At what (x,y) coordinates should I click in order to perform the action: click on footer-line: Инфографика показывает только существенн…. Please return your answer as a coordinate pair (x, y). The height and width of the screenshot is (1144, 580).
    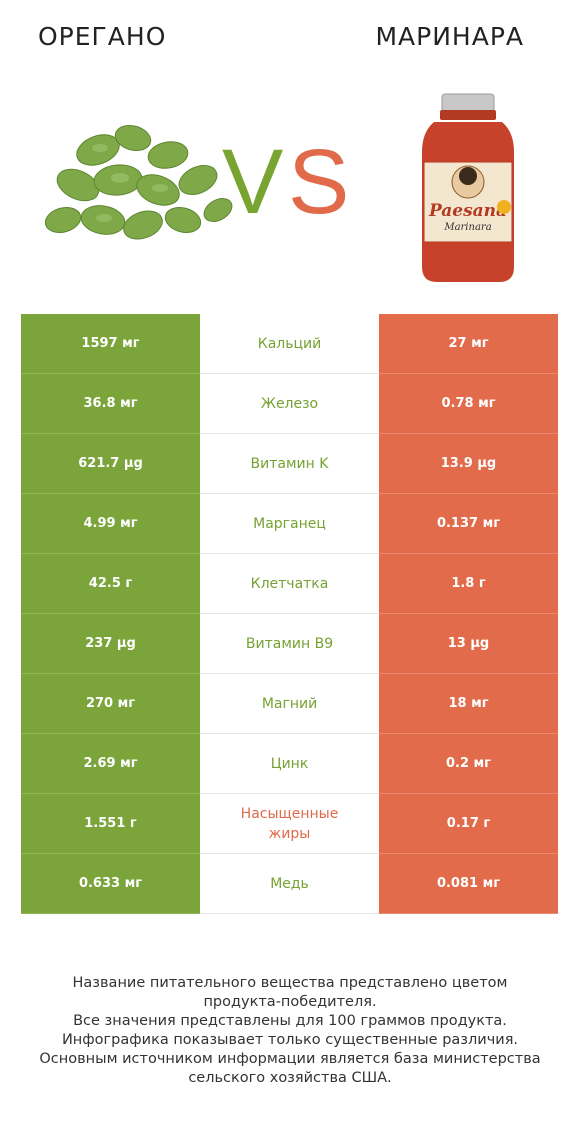
    Looking at the image, I should click on (290, 1040).